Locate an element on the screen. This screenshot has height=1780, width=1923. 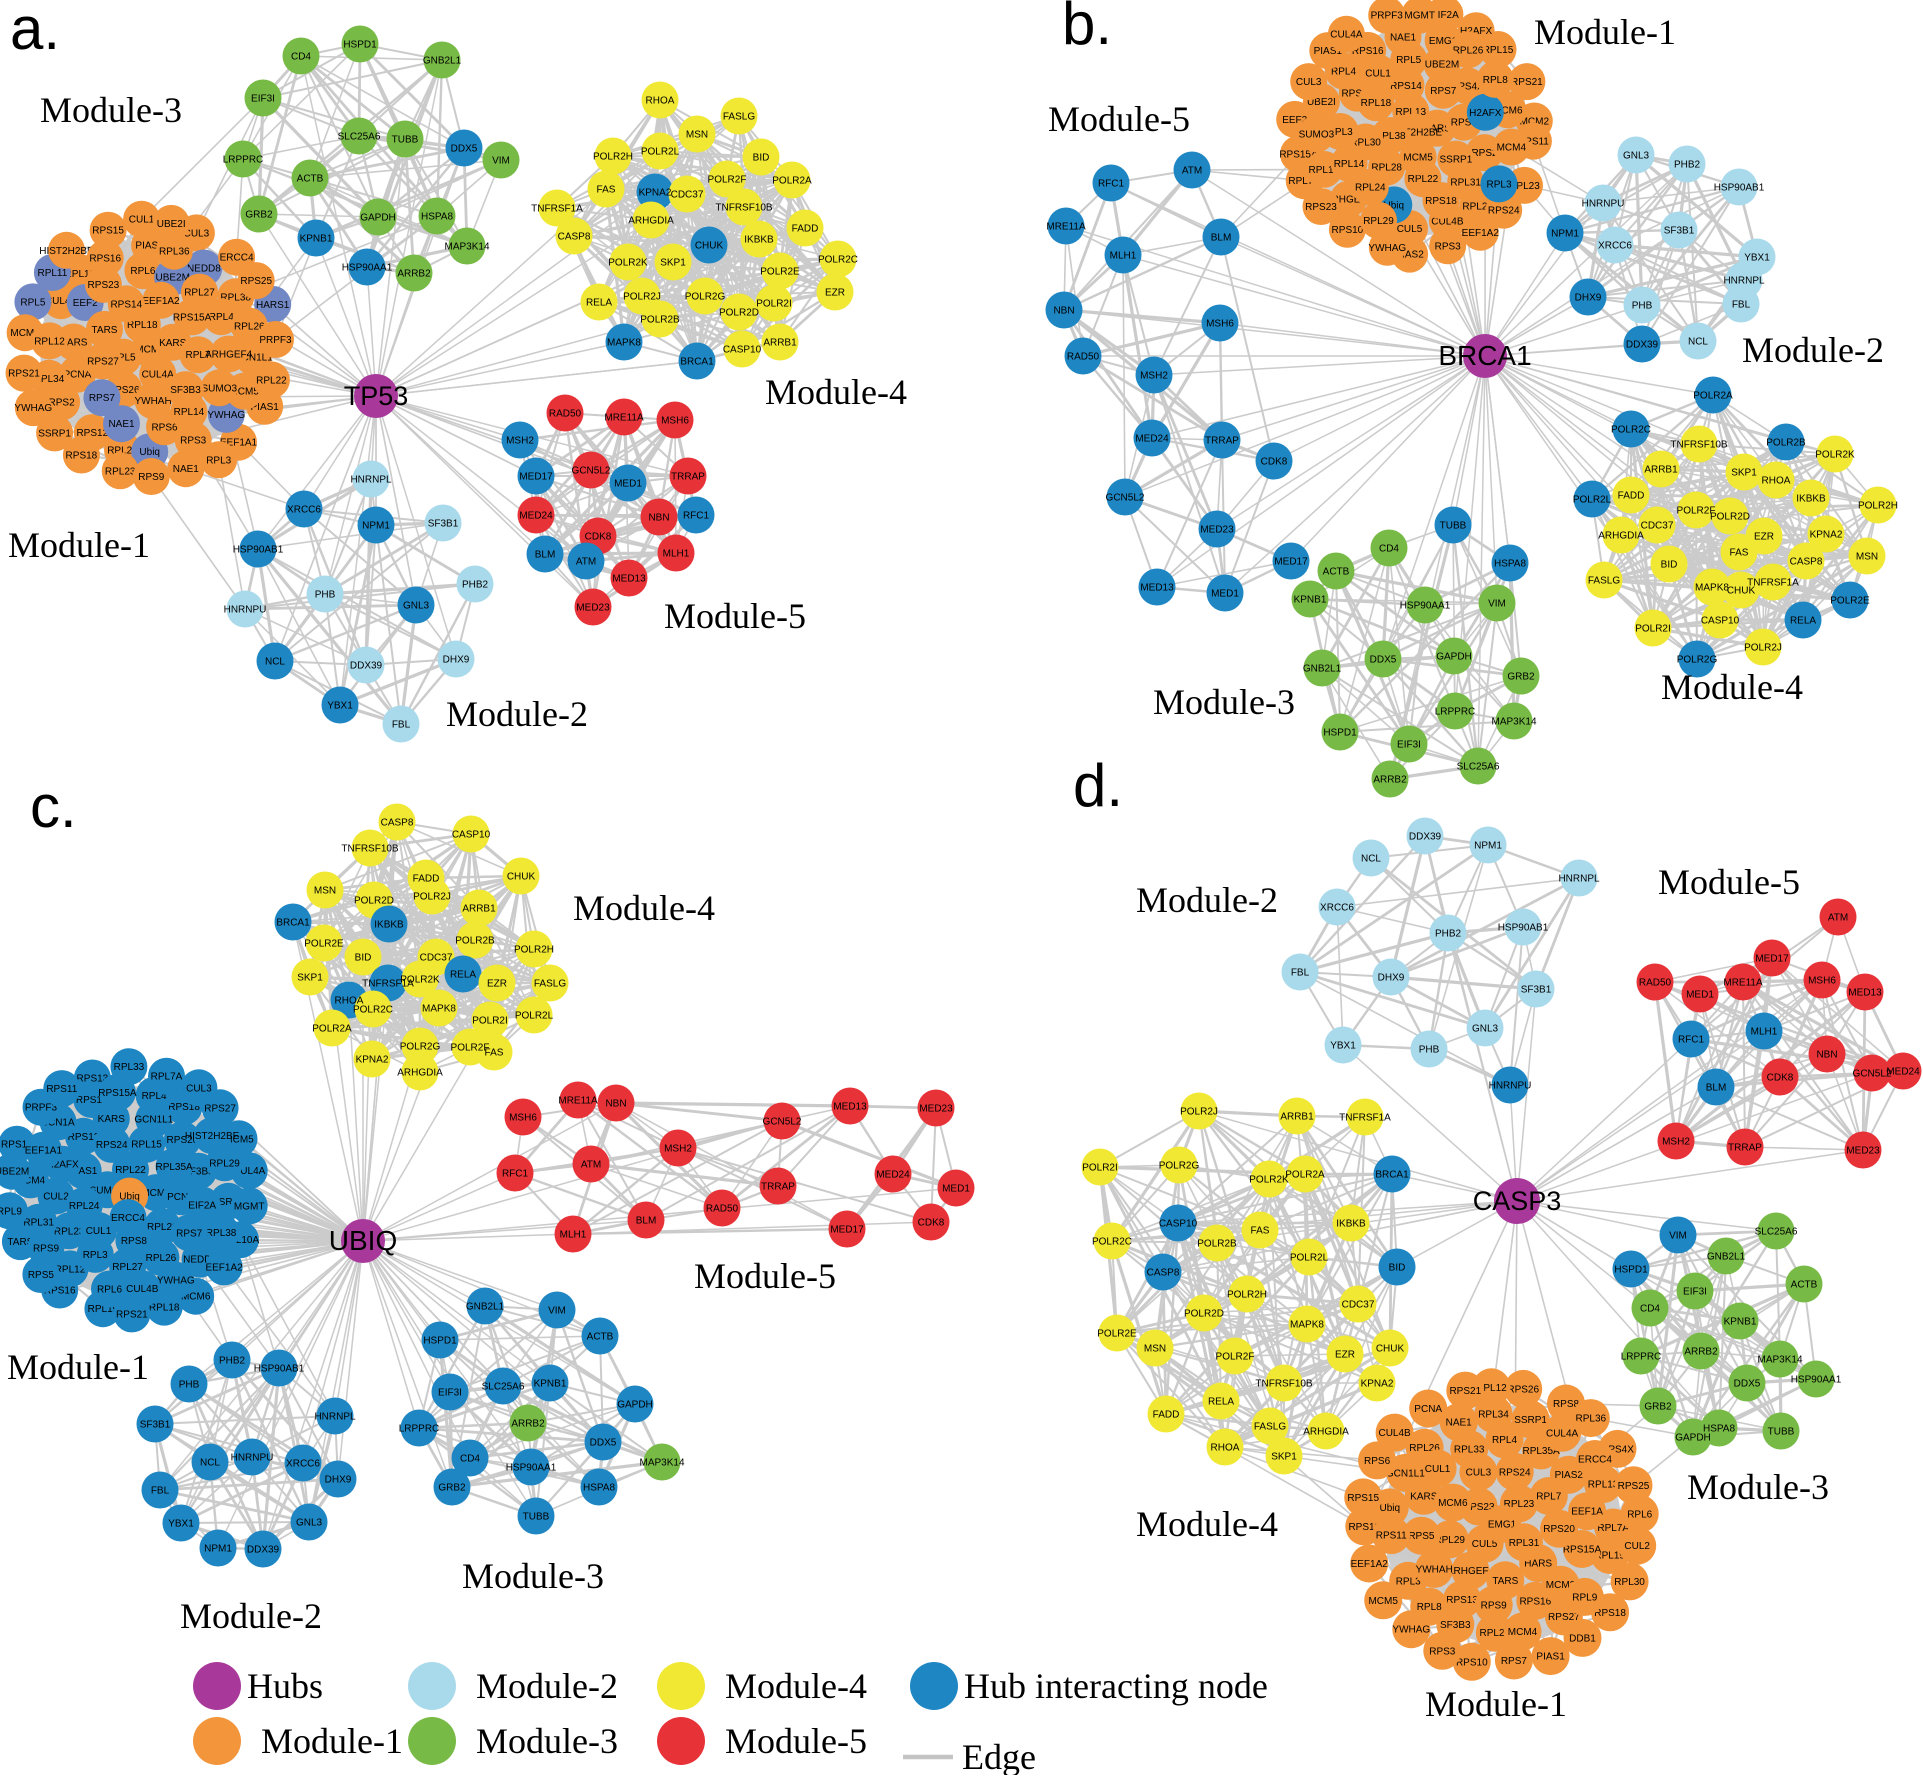
svg-text: MED1 is located at coordinates (1225, 594).